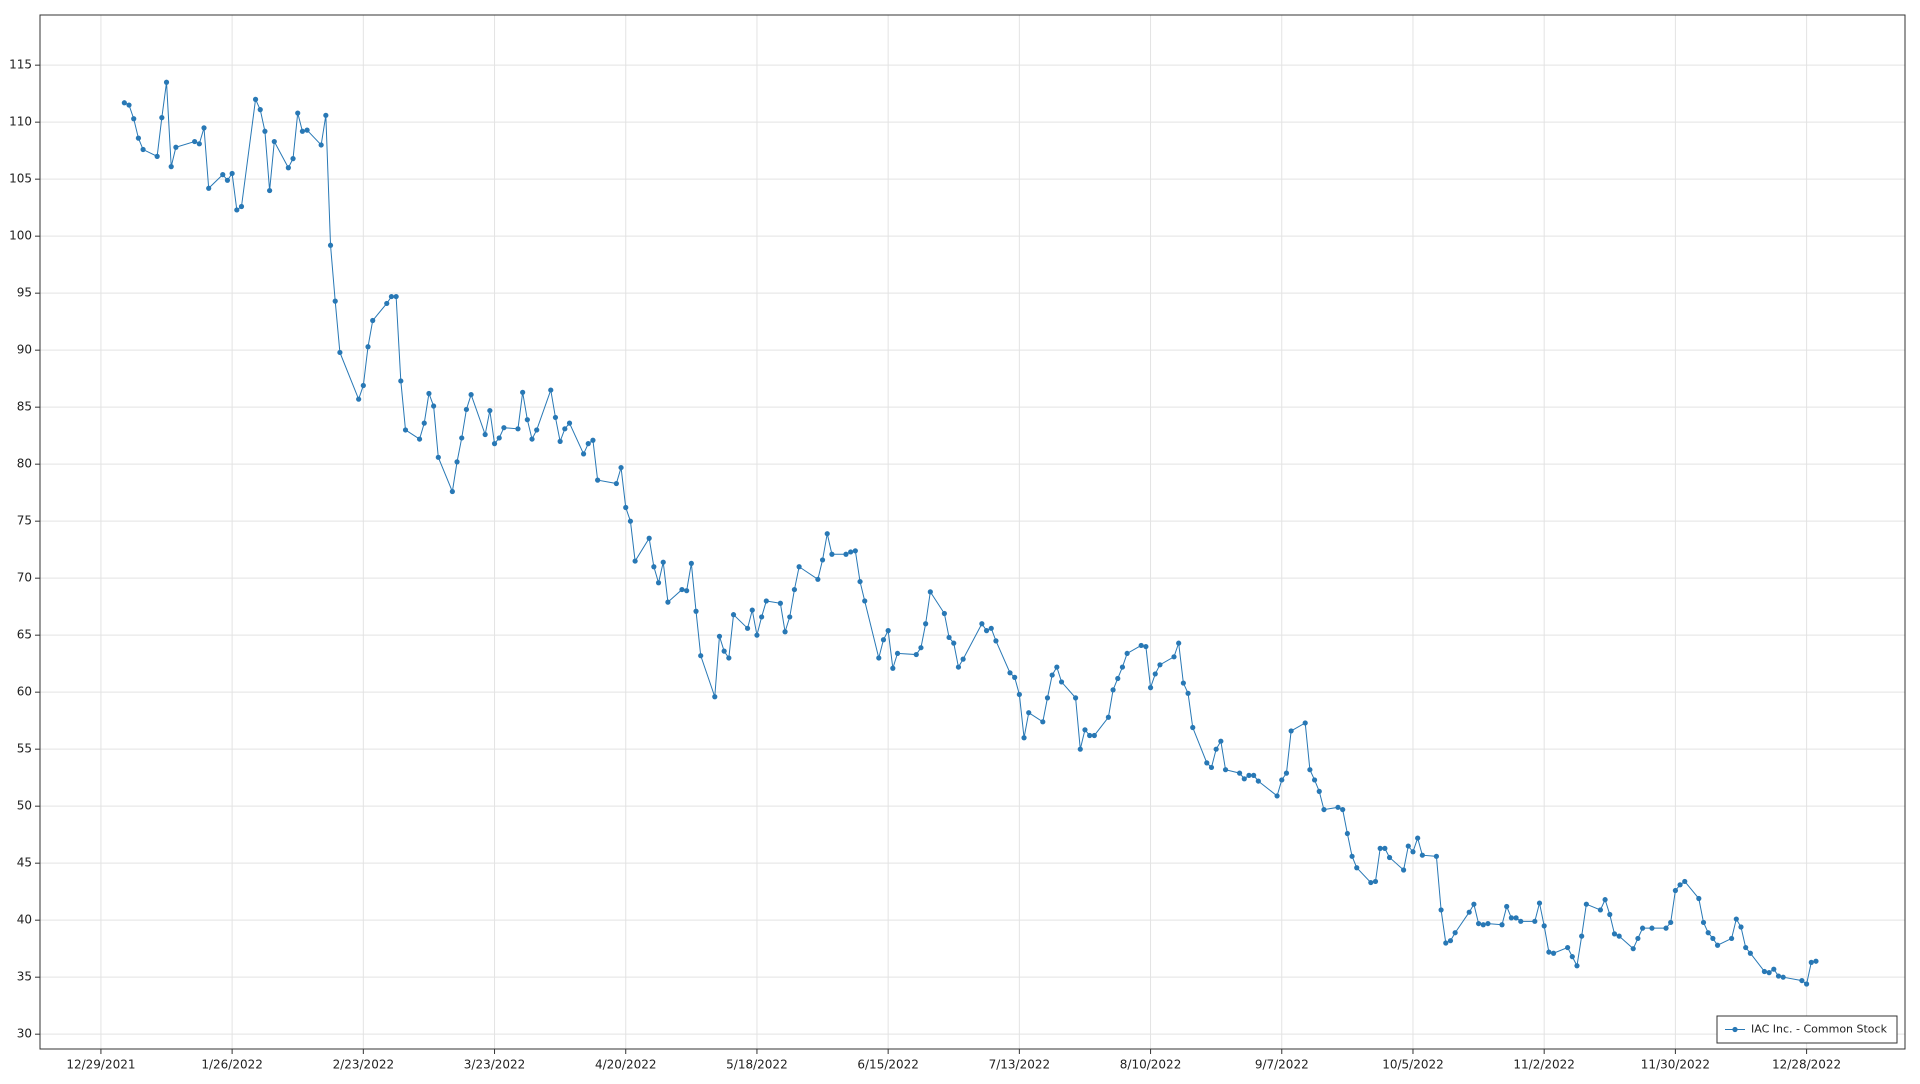  I want to click on y-tick-label: 70, so click(24, 578).